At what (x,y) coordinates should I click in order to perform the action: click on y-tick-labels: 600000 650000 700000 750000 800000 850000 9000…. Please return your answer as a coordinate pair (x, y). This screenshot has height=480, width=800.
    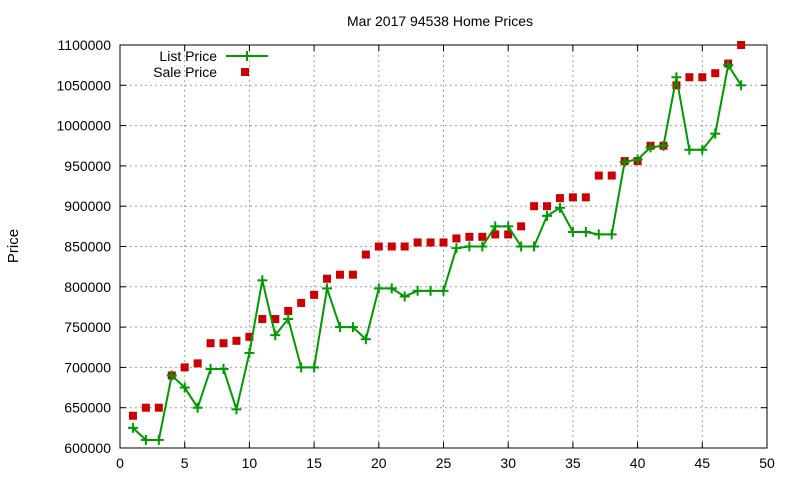
    Looking at the image, I should click on (83, 246).